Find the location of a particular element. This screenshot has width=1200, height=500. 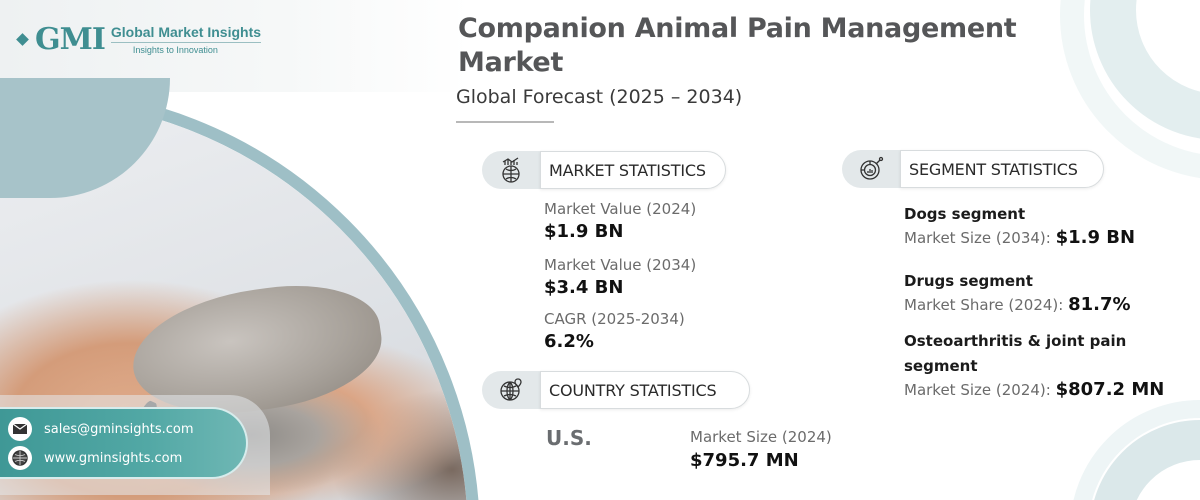

stat-value: $1.9 BN is located at coordinates (584, 231).